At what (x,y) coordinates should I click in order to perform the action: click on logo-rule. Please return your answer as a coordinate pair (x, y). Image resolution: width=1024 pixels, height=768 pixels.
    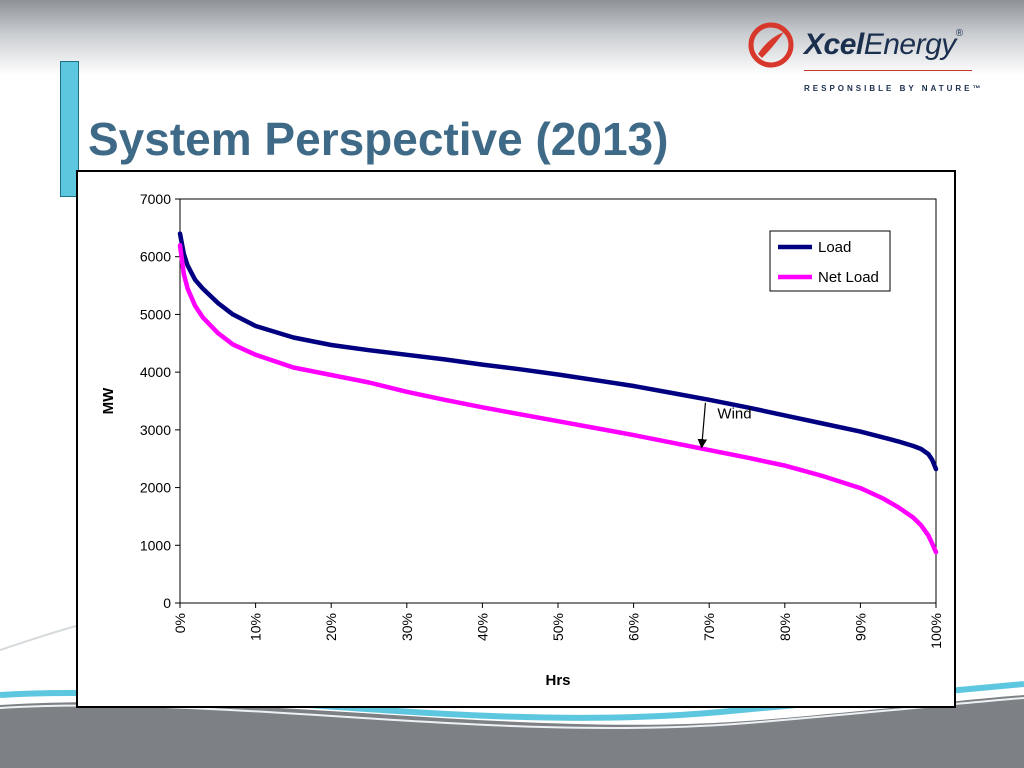
    Looking at the image, I should click on (888, 70).